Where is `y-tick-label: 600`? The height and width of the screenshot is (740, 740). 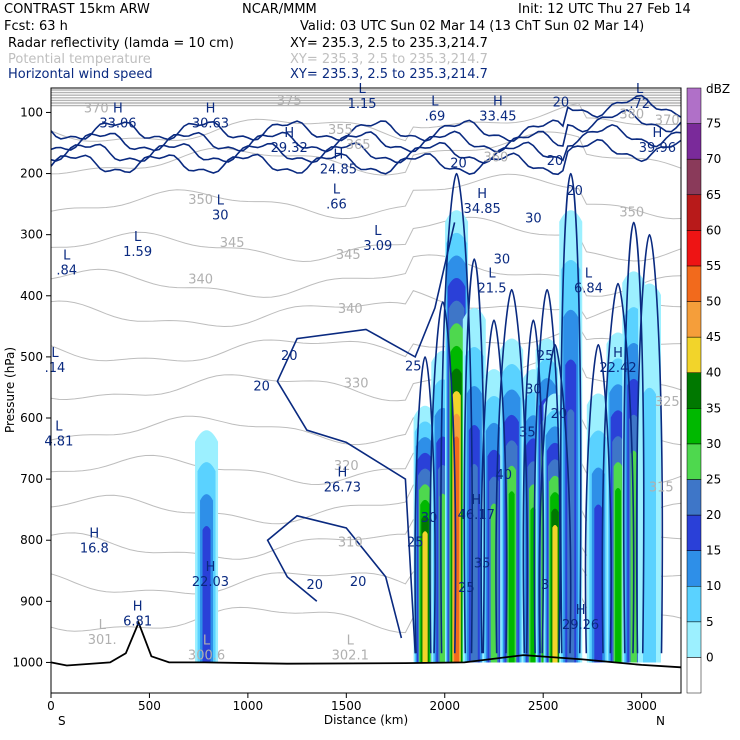 y-tick-label: 600 is located at coordinates (31, 418).